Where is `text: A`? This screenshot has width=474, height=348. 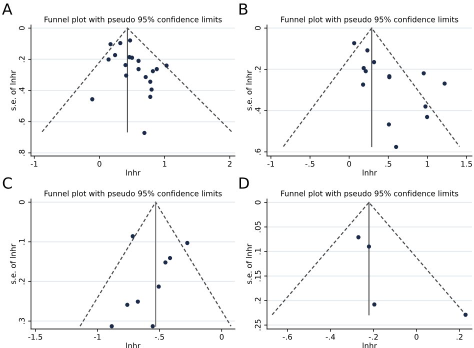
text: A is located at coordinates (7, 9).